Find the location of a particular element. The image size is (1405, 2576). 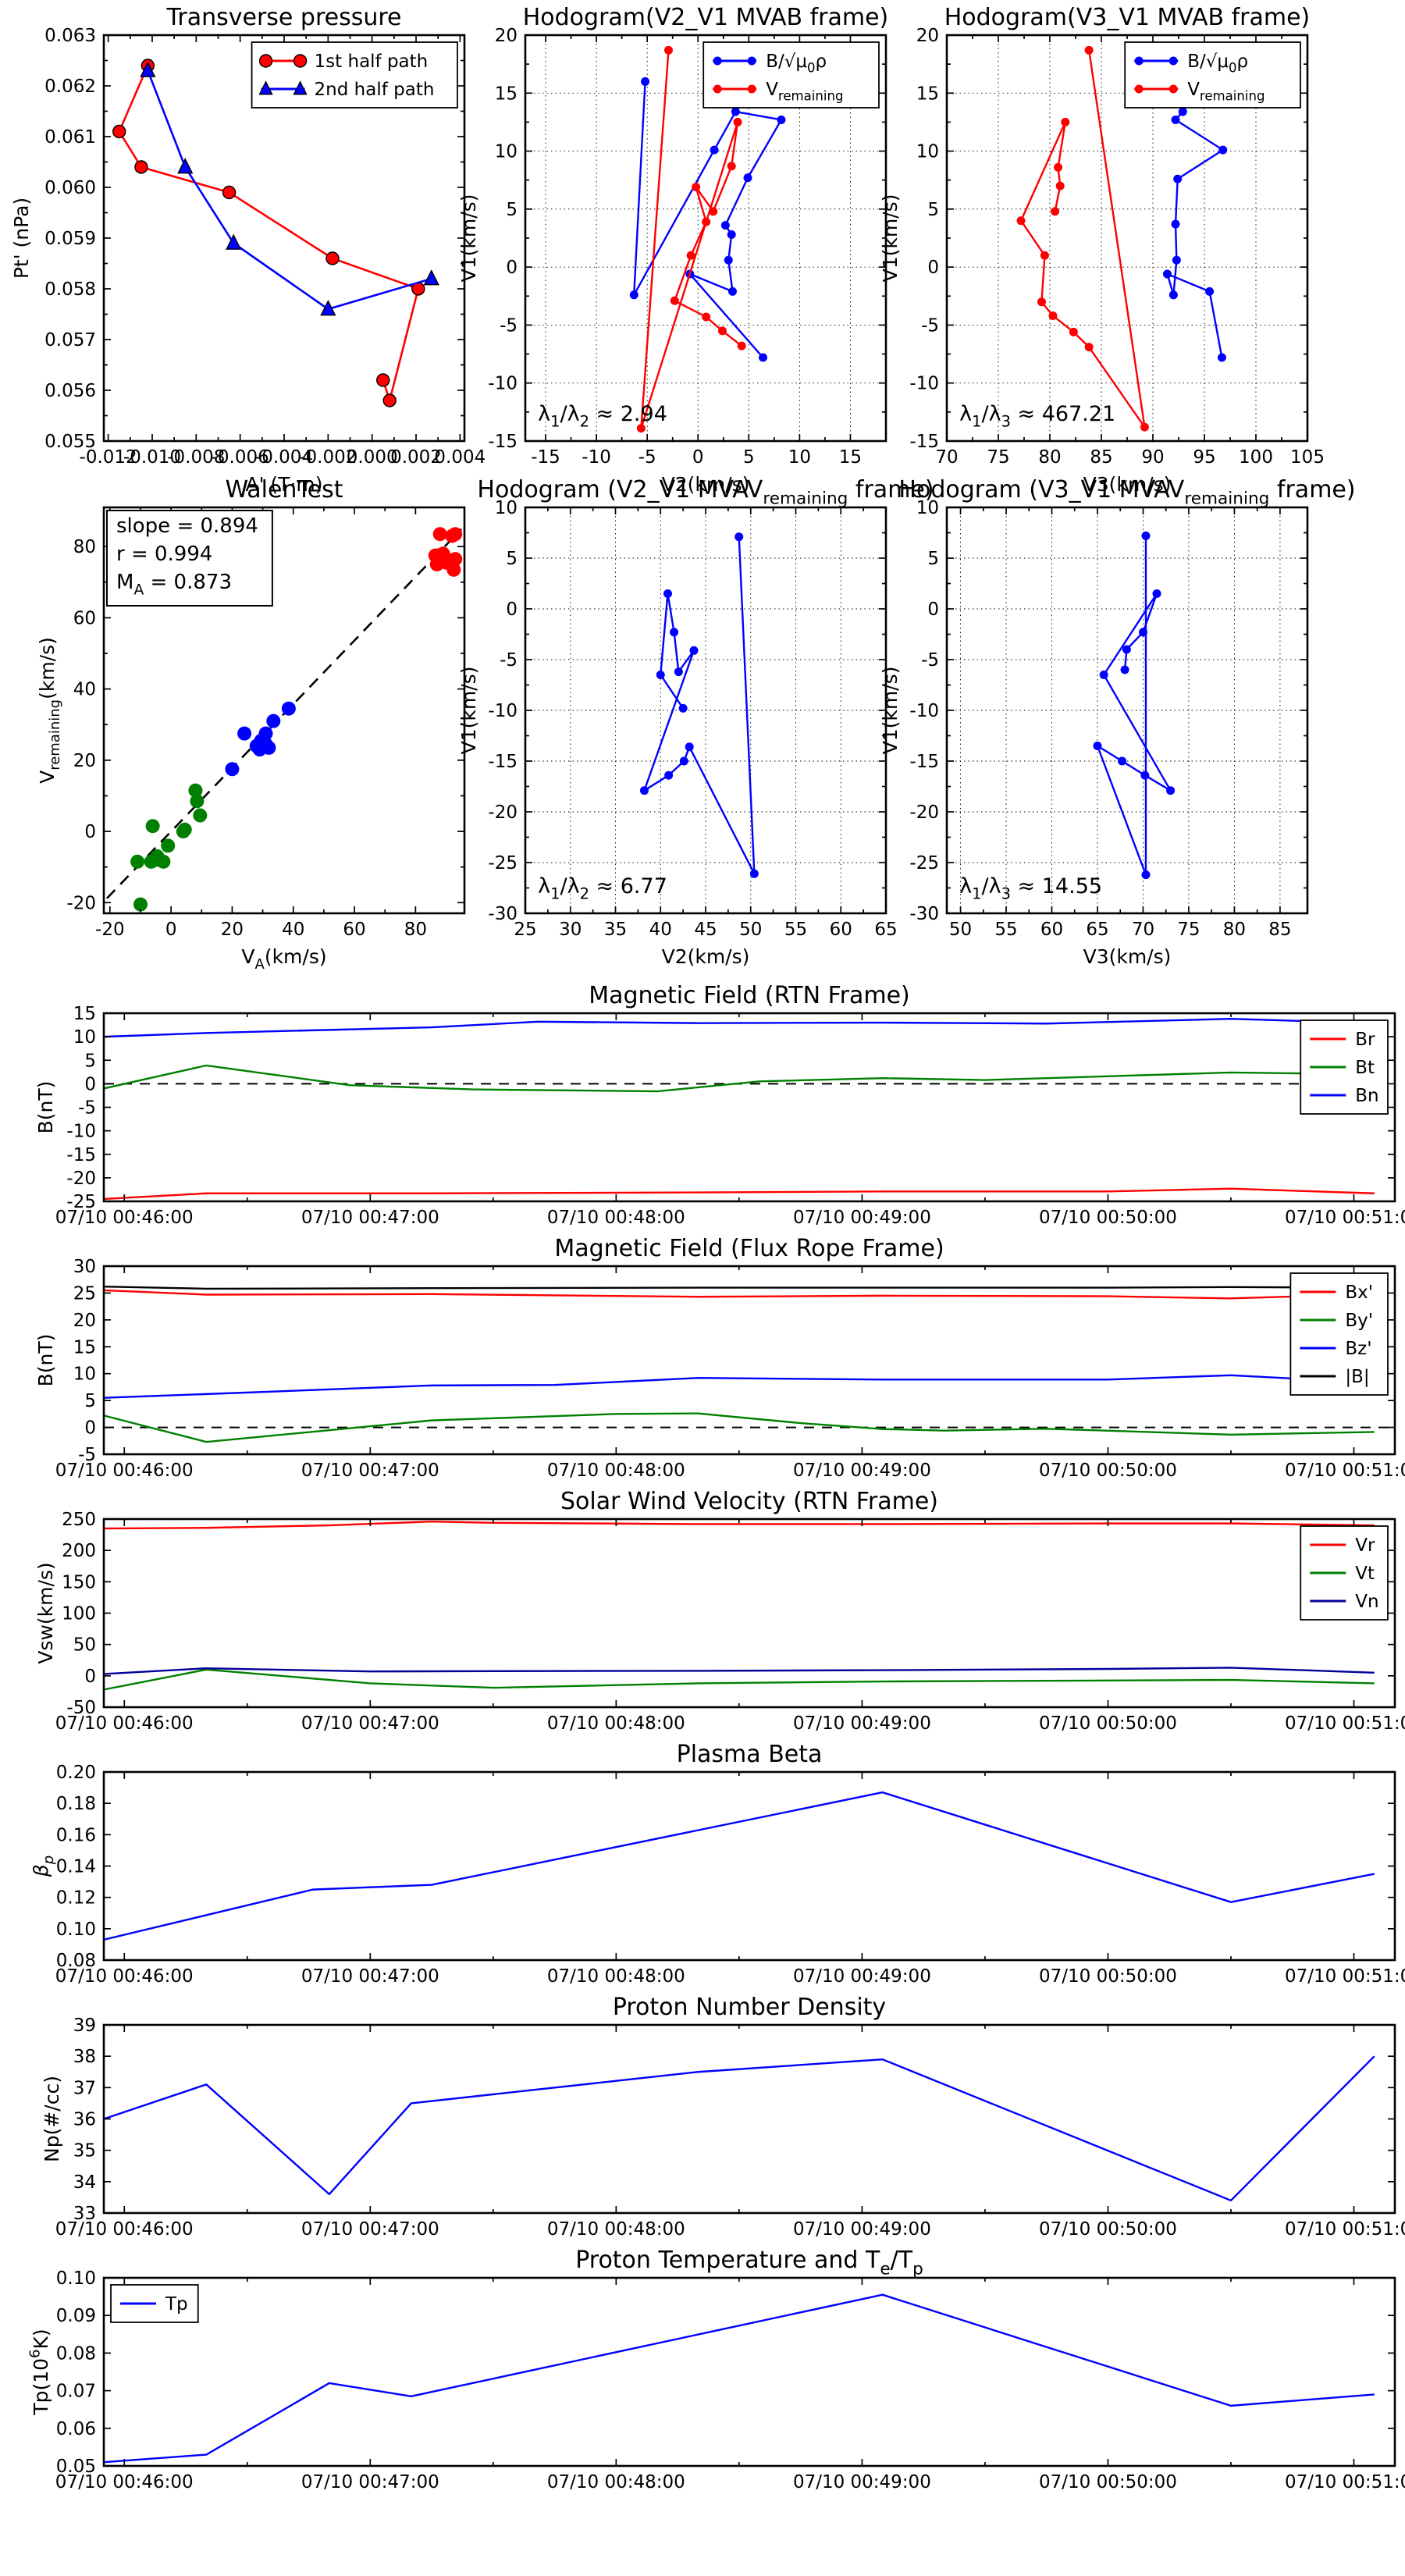

plot-title: Solar Wind Velocity (RTN Frame) is located at coordinates (749, 1501).